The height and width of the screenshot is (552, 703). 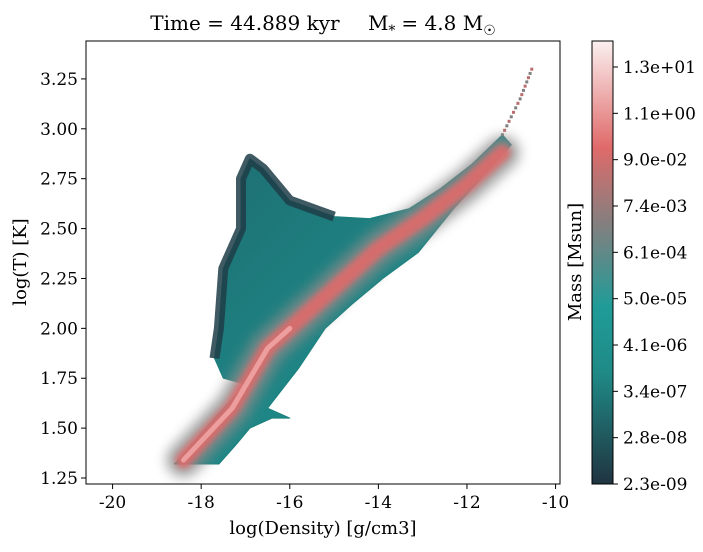 What do you see at coordinates (555, 503) in the screenshot?
I see `x-tick-label: -10` at bounding box center [555, 503].